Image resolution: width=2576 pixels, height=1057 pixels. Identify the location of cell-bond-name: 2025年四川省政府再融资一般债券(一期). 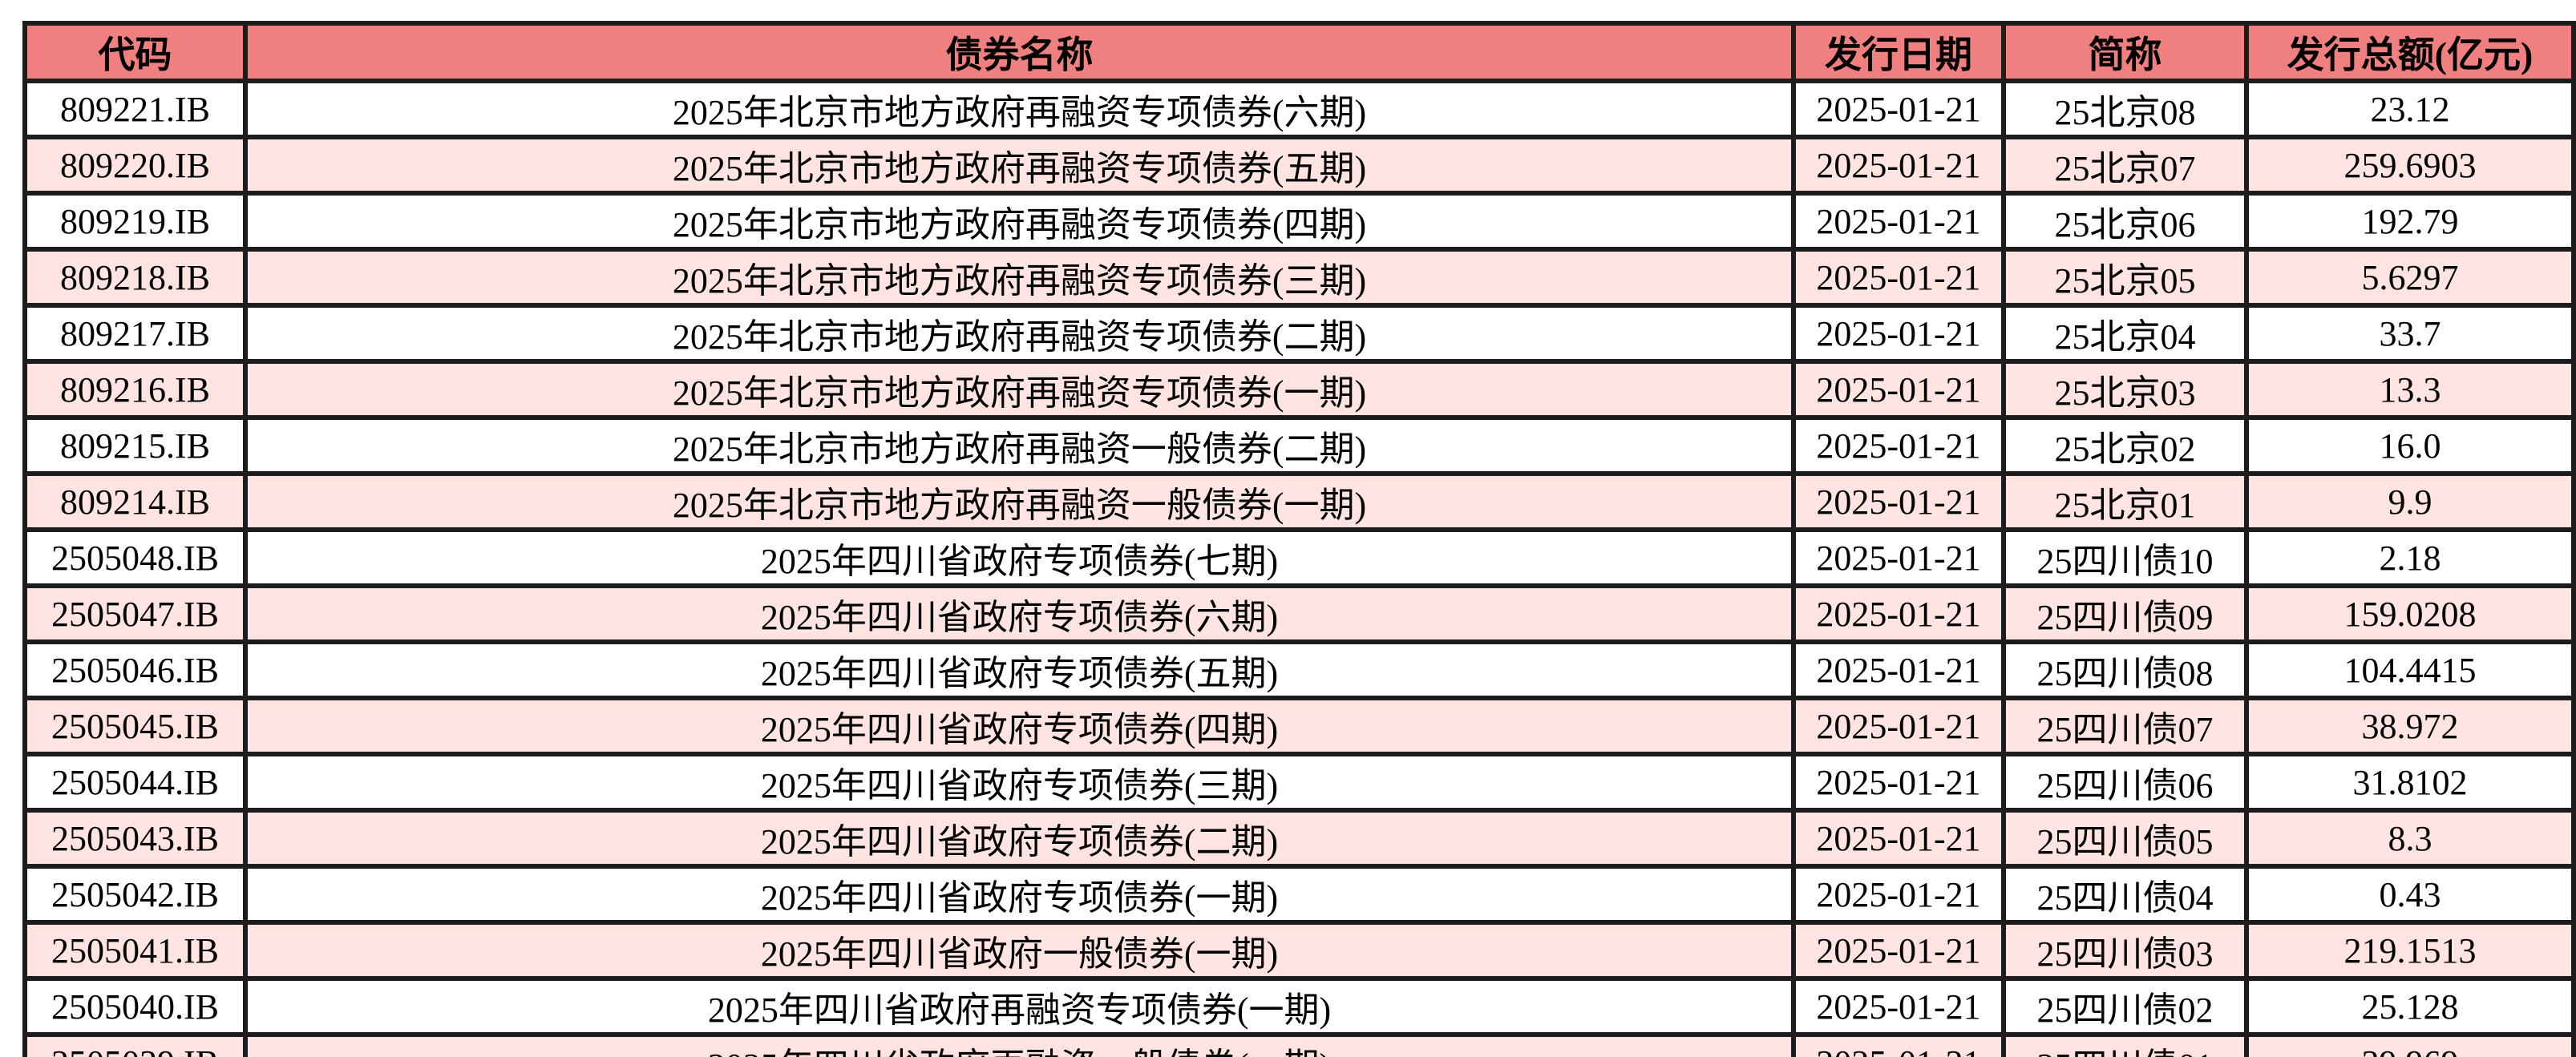
(1019, 1044).